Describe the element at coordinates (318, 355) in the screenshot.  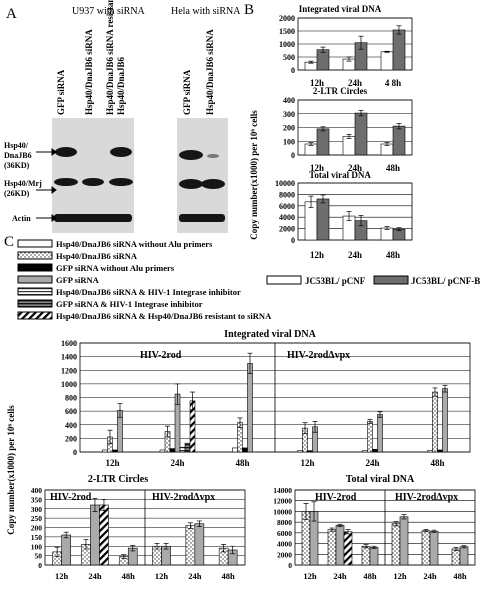
I see `group-label: HIV-2rodΔvpx` at that location.